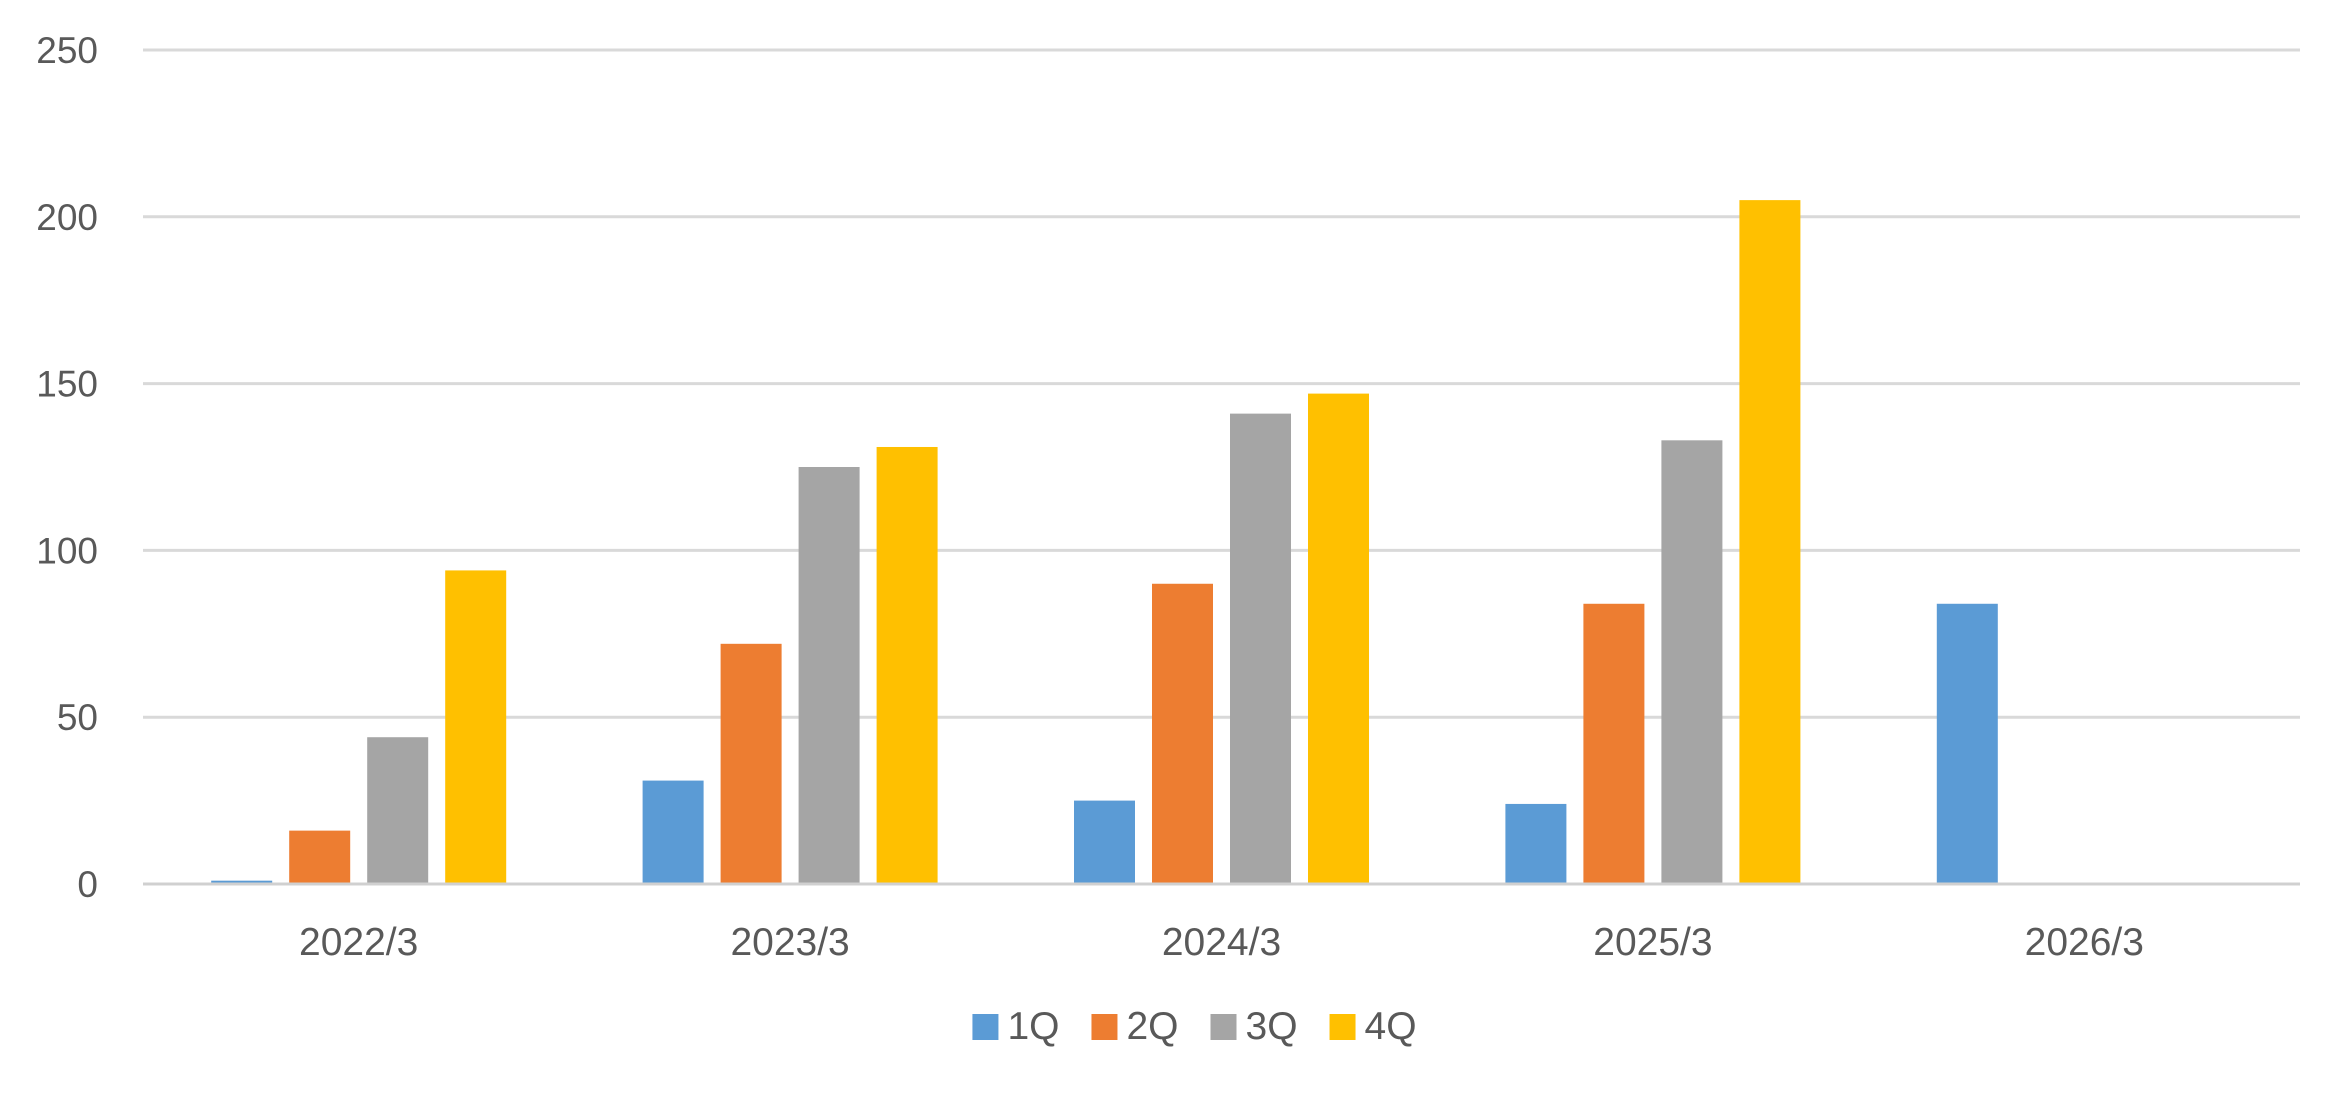  What do you see at coordinates (67, 50) in the screenshot?
I see `y-tick-label: 250` at bounding box center [67, 50].